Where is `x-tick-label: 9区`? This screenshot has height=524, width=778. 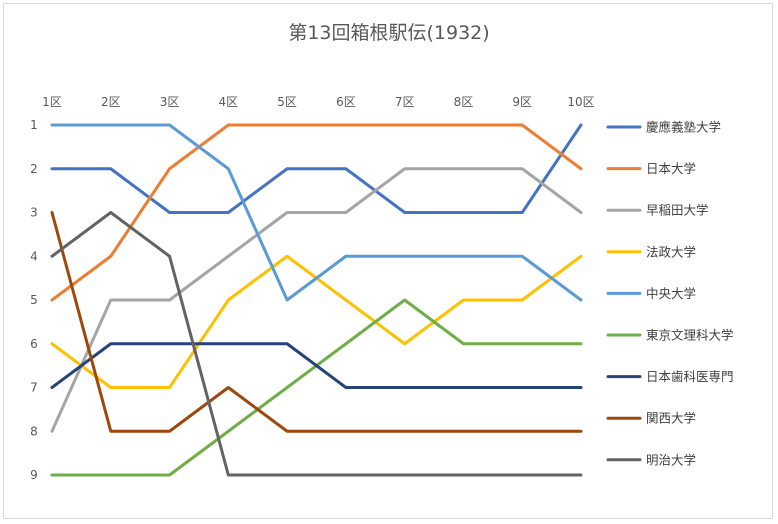 x-tick-label: 9区 is located at coordinates (522, 102).